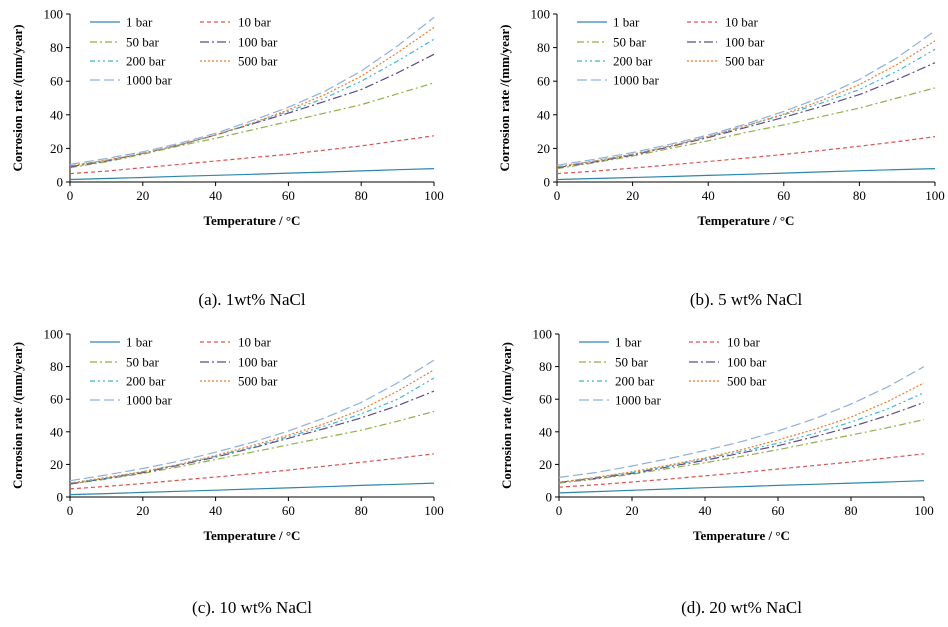  I want to click on series-line-200-bar, so click(252, 430).